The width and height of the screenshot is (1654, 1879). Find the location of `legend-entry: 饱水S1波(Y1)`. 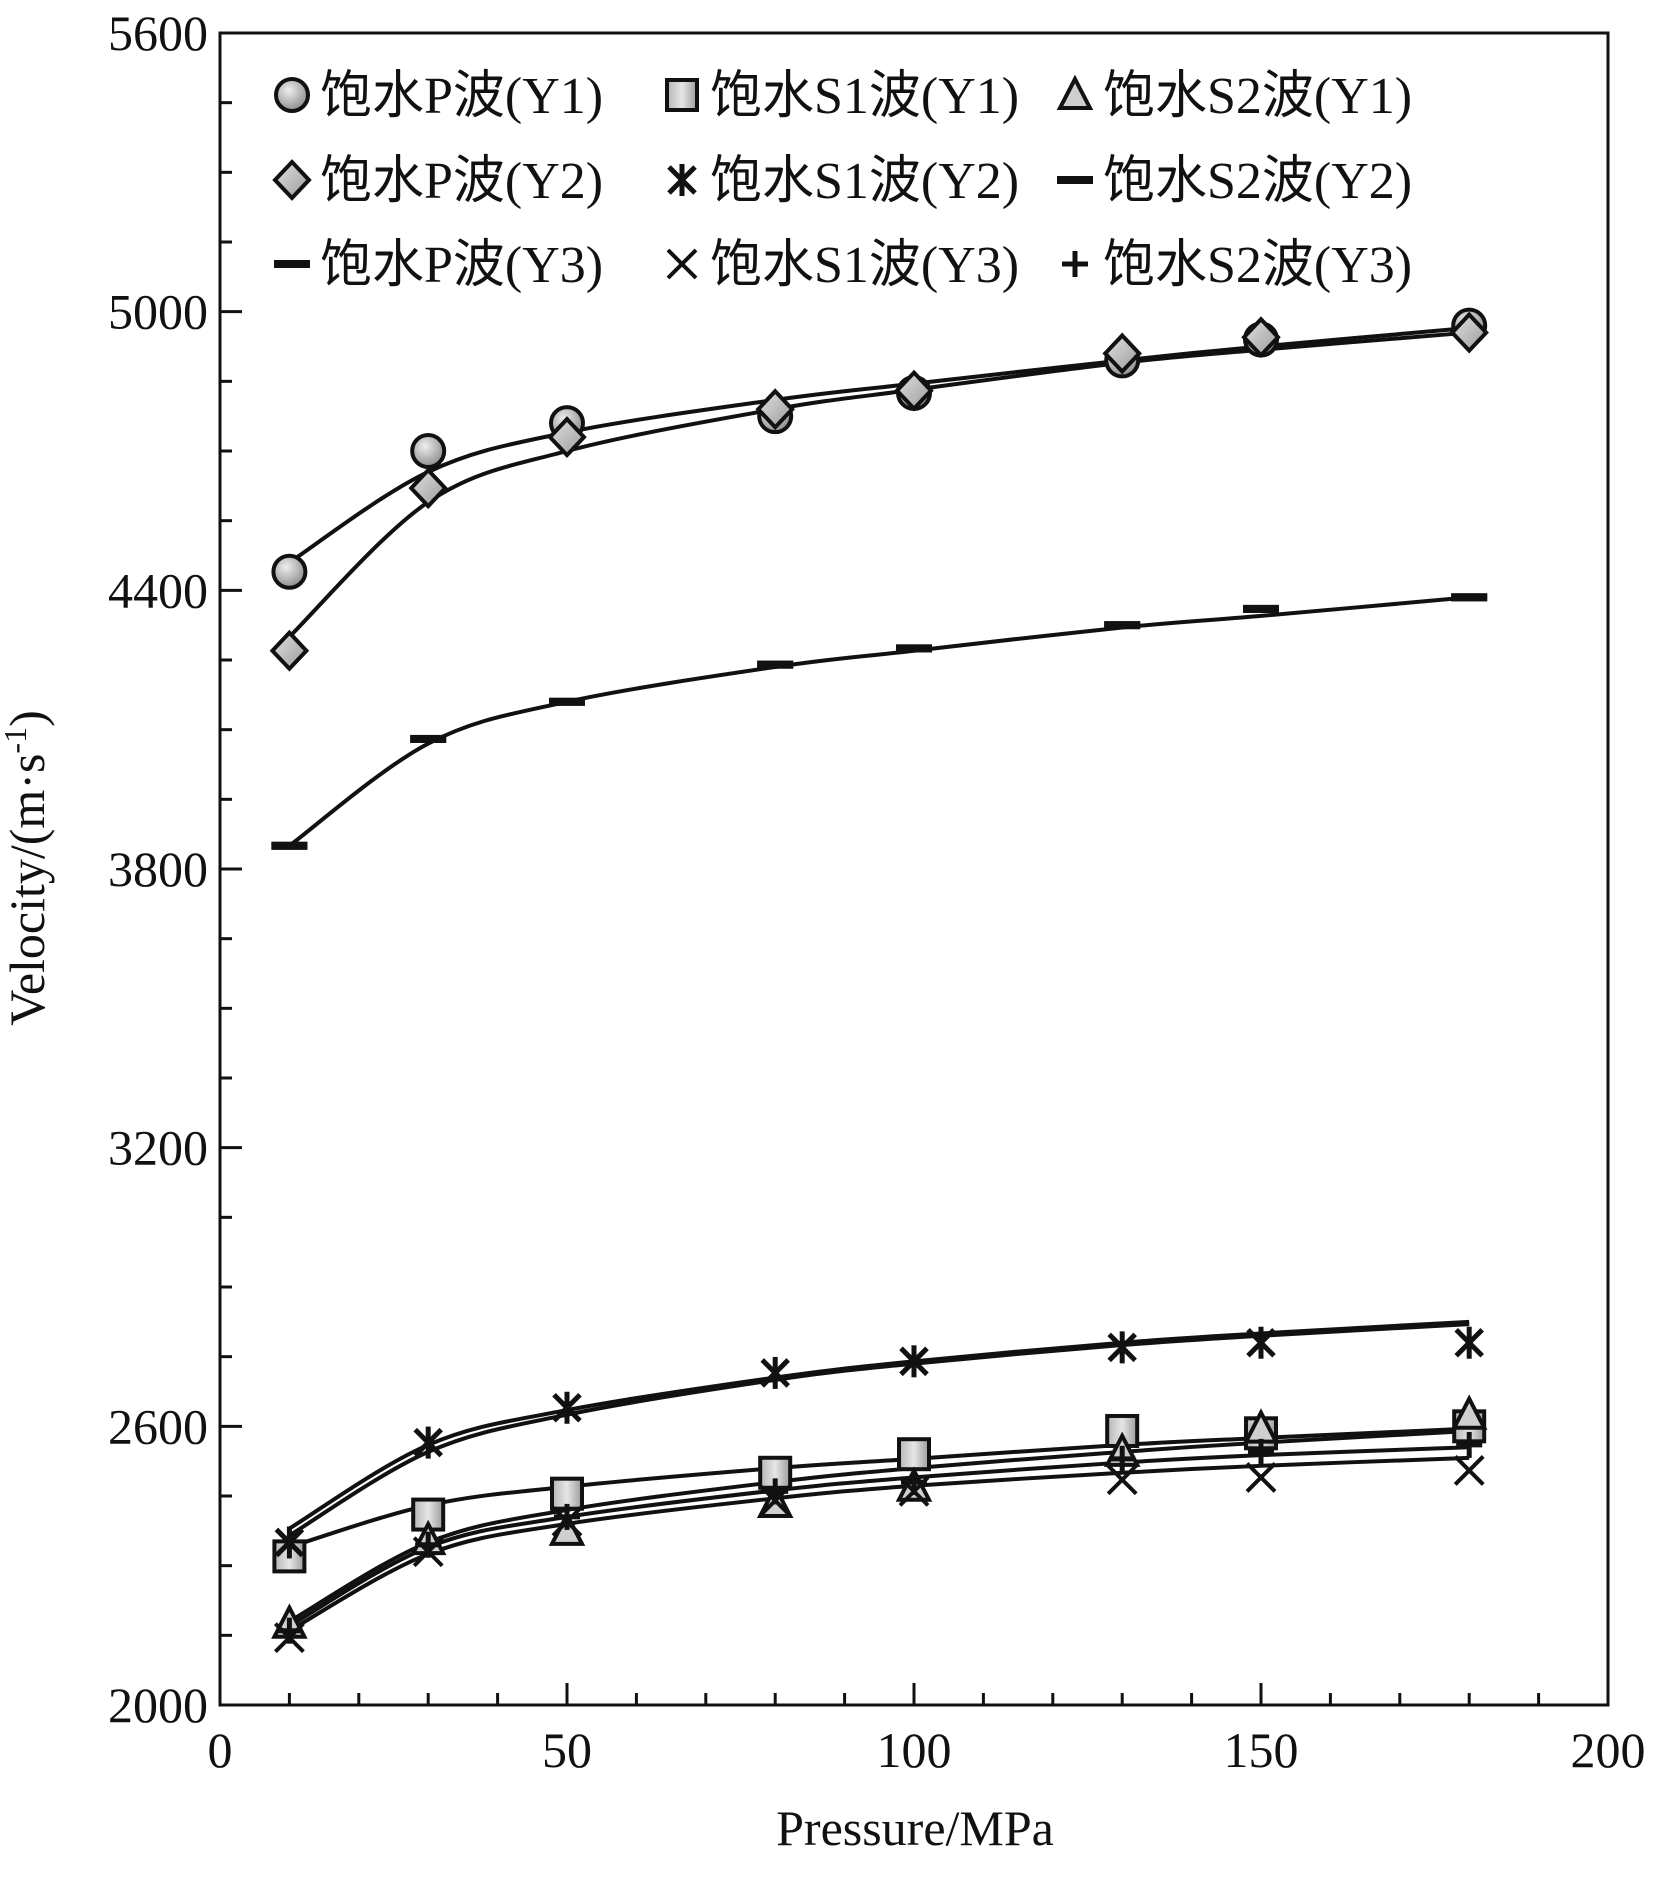

legend-entry: 饱水S1波(Y1) is located at coordinates (842, 96).